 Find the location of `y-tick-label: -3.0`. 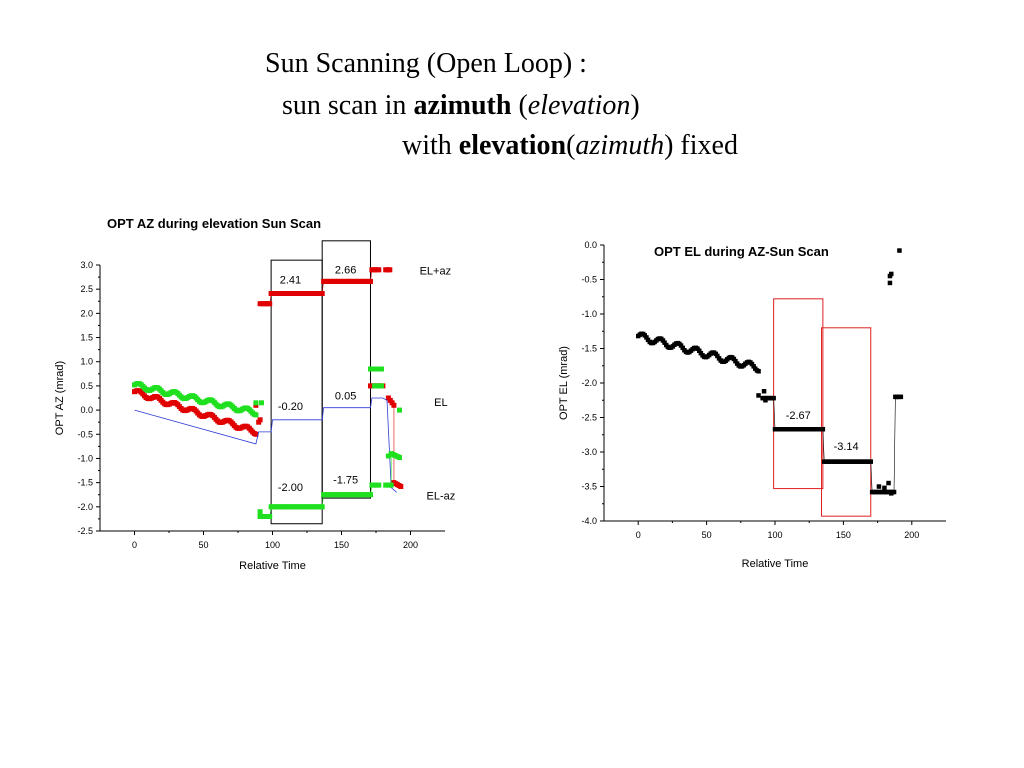

y-tick-label: -3.0 is located at coordinates (589, 452).